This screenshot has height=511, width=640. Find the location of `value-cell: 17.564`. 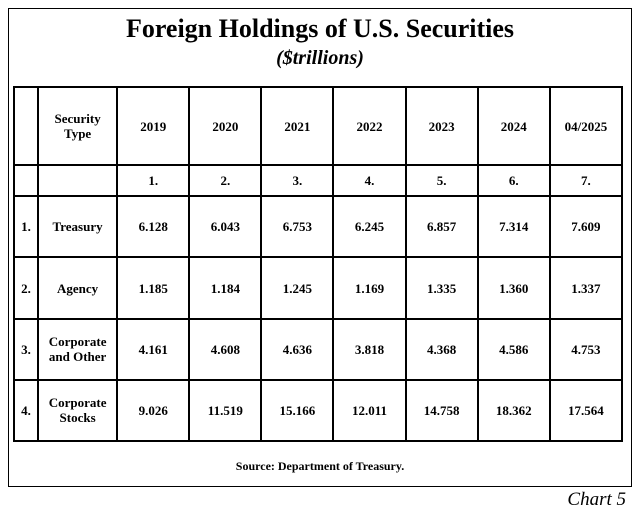

value-cell: 17.564 is located at coordinates (585, 410).